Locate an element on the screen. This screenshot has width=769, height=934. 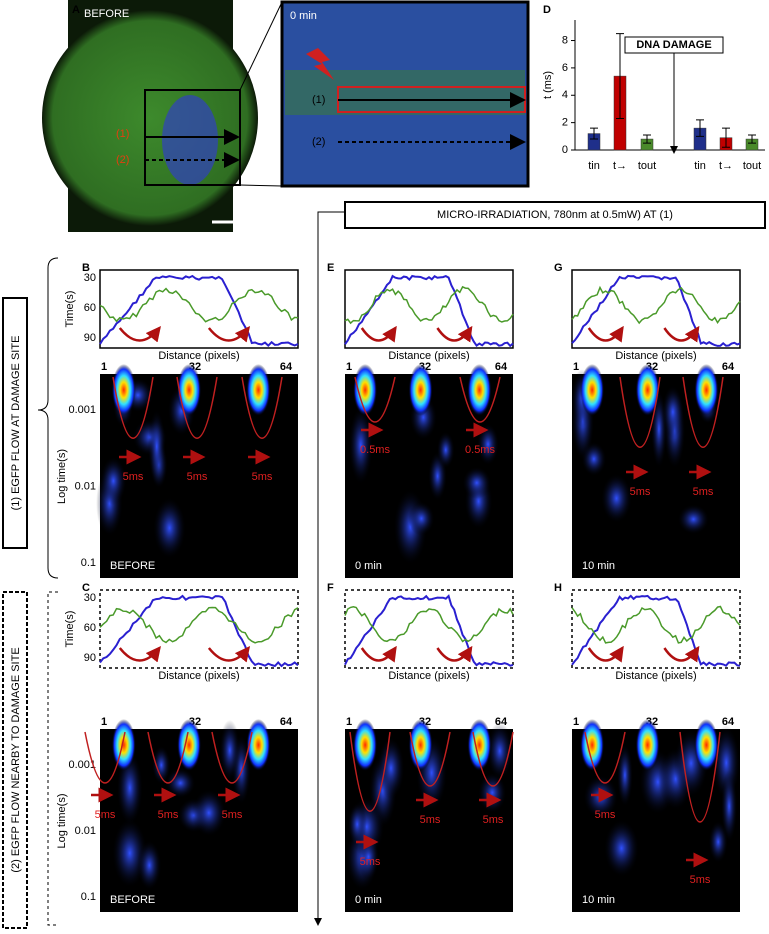
y-axis-label: t (ms) is located at coordinates (548, 85).